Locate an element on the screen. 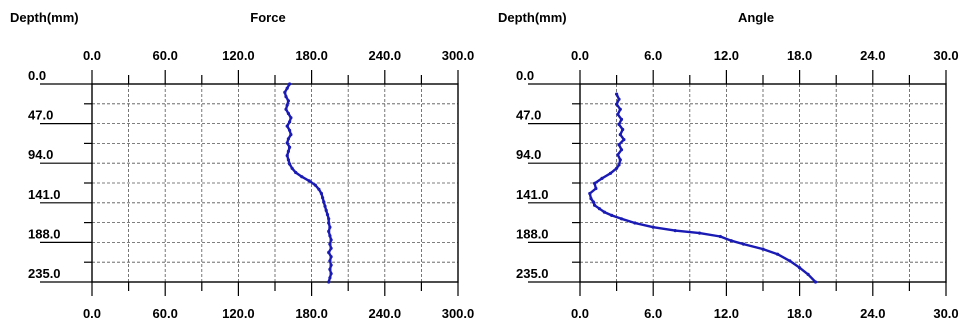 Image resolution: width=970 pixels, height=325 pixels. x-tick-label-top: 120.0 is located at coordinates (238, 55).